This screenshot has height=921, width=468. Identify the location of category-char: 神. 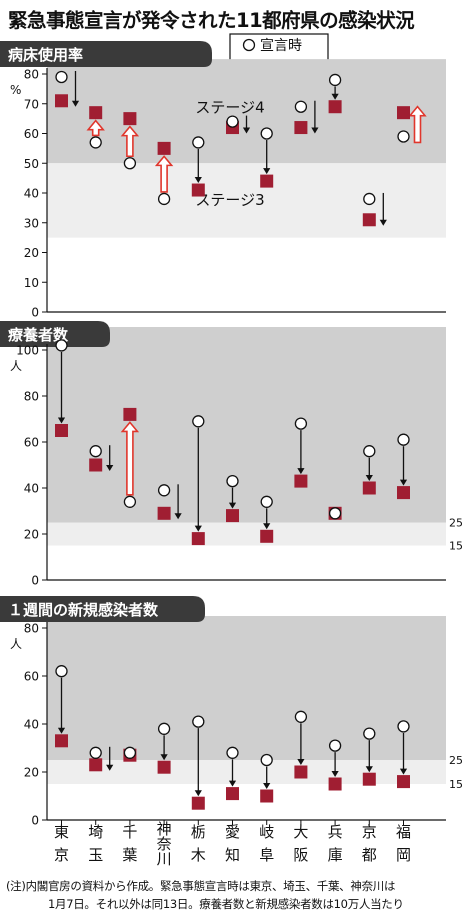
(164, 829).